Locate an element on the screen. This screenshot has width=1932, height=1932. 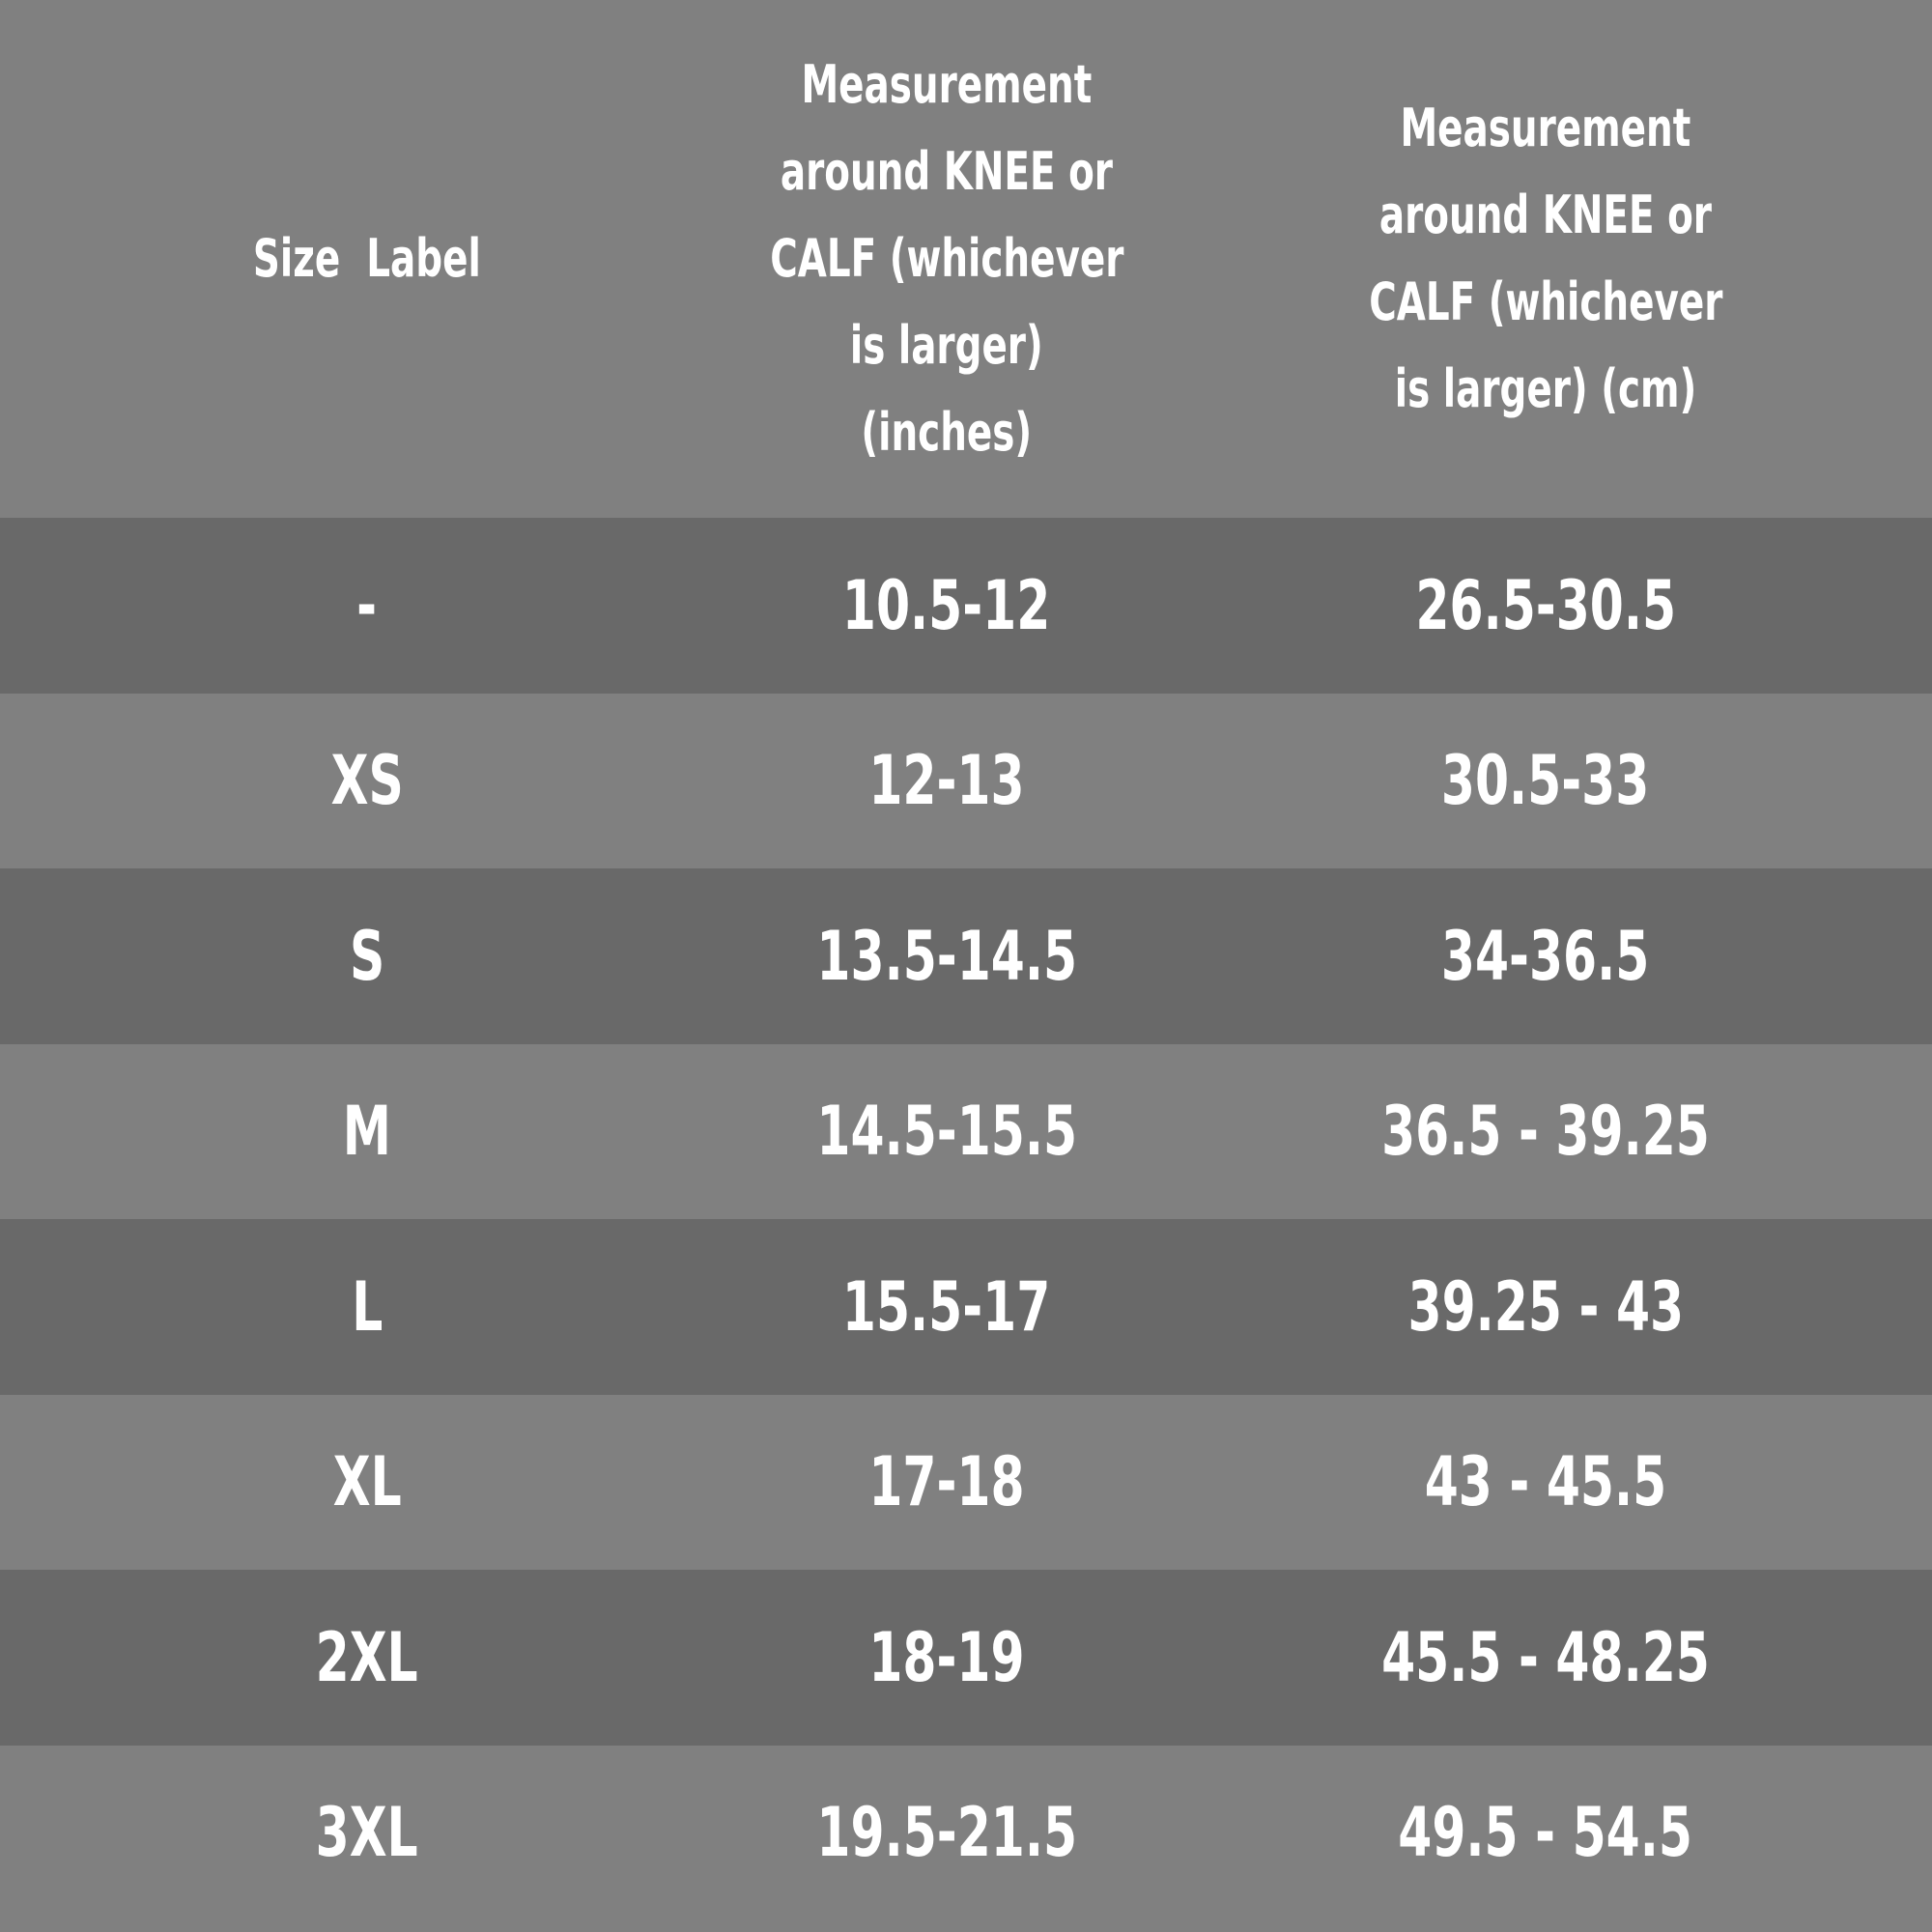
cell-text: 13.5-14.5 is located at coordinates (946, 956).